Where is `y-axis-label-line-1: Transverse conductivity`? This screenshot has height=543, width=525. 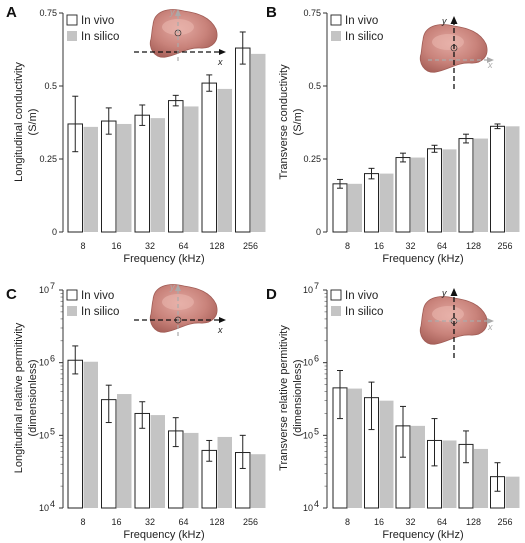
y-axis-label-line-1: Transverse conductivity is located at coordinates (284, 122).